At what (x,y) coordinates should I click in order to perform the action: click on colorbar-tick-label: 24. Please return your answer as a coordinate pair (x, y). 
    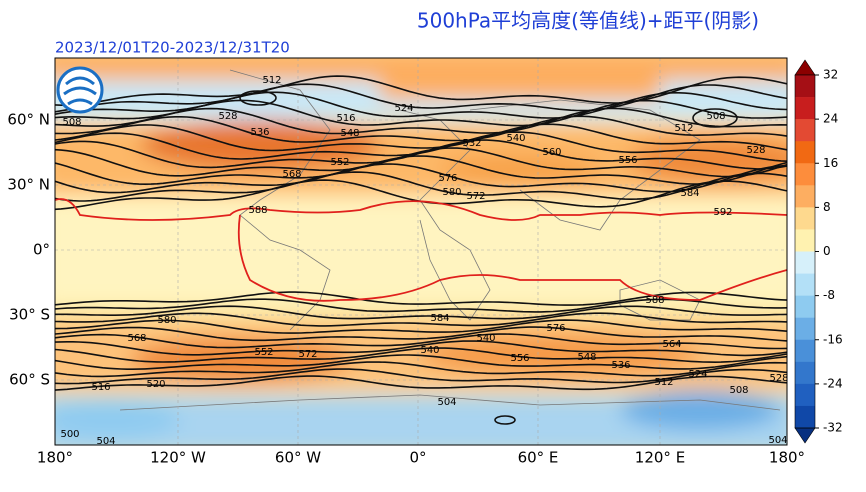
    Looking at the image, I should click on (830, 119).